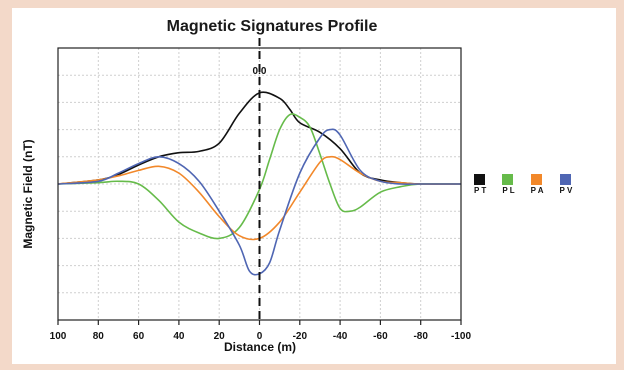  I want to click on legend-item-t: P T, so click(480, 184).